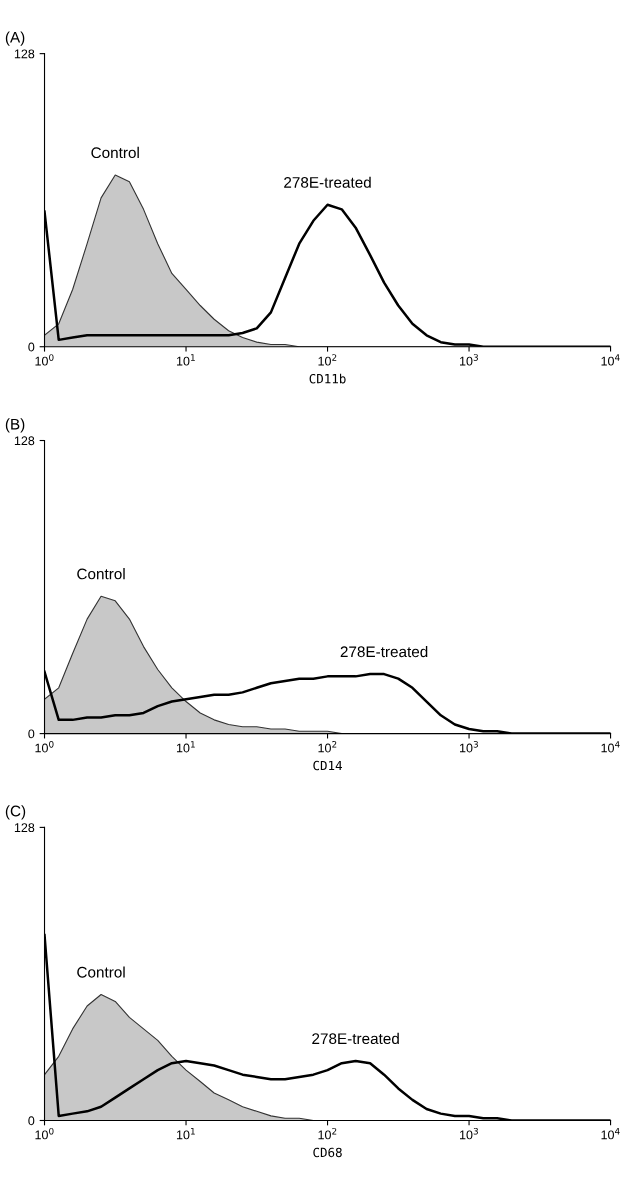  Describe the element at coordinates (15, 812) in the screenshot. I see `chart-title: (C)` at that location.